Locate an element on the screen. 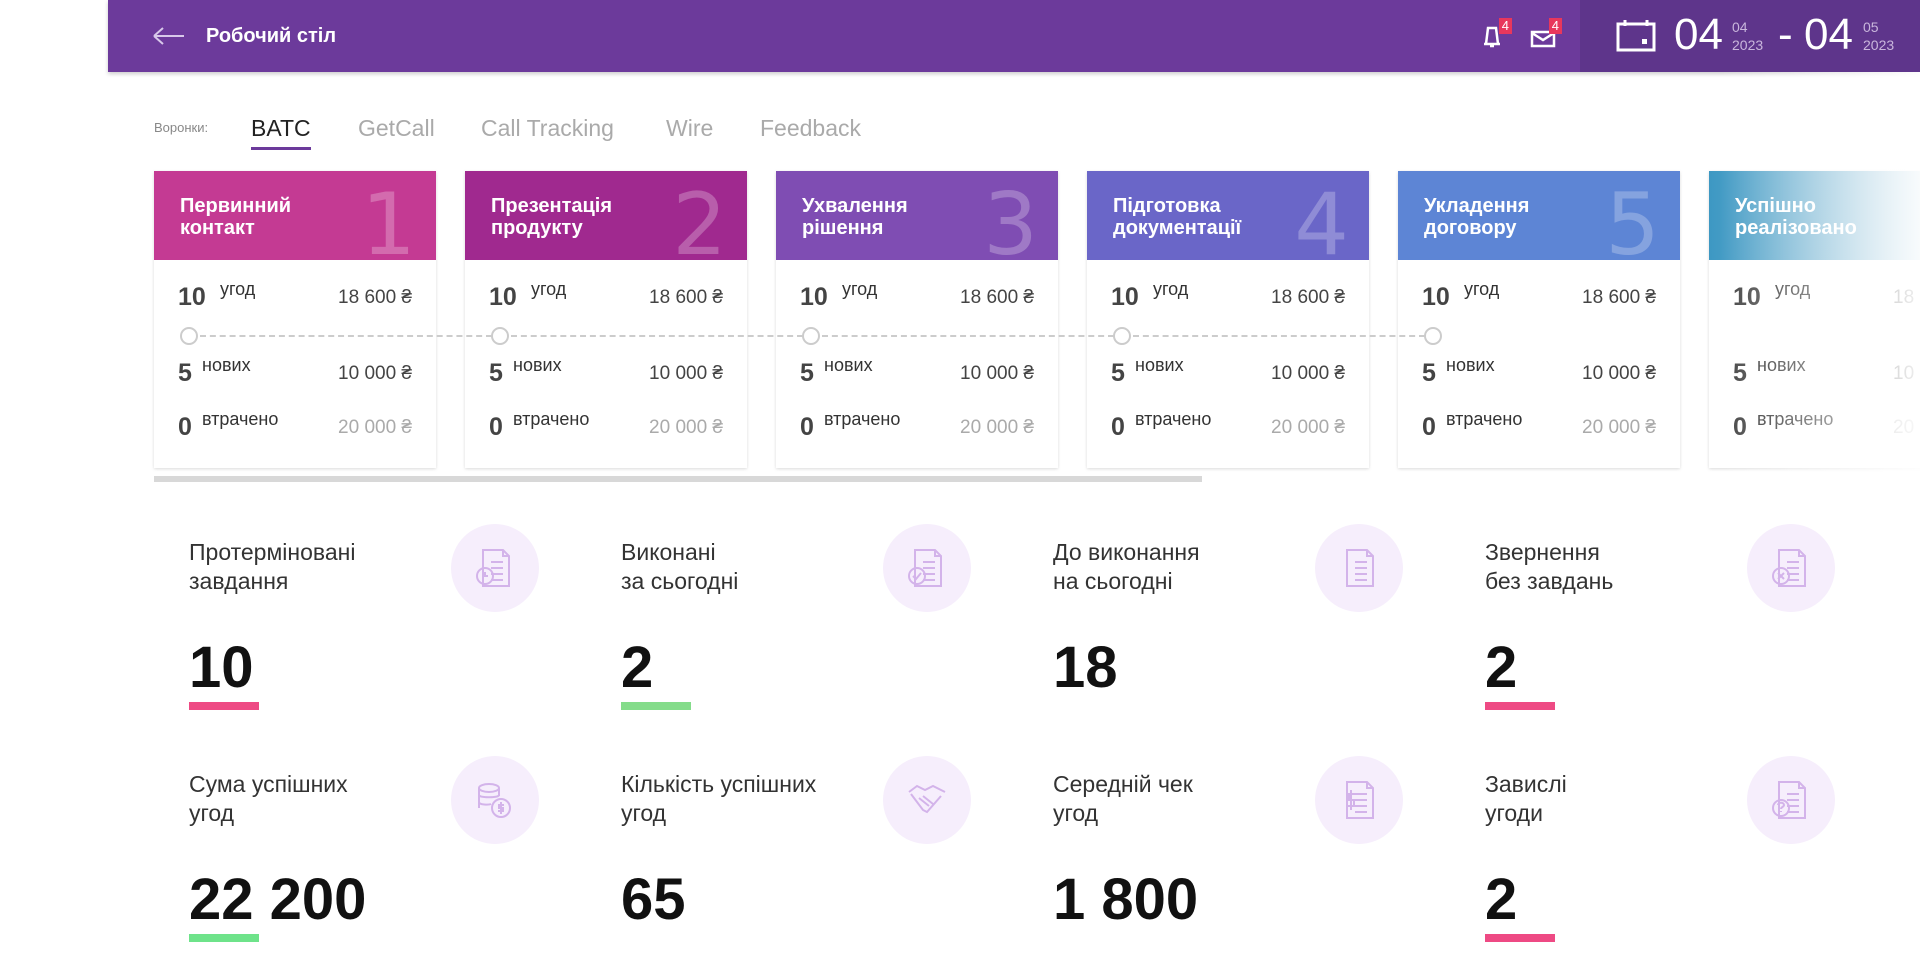 Image resolution: width=1920 pixels, height=960 pixels. tab-call-tracking: Call Tracking is located at coordinates (547, 128).